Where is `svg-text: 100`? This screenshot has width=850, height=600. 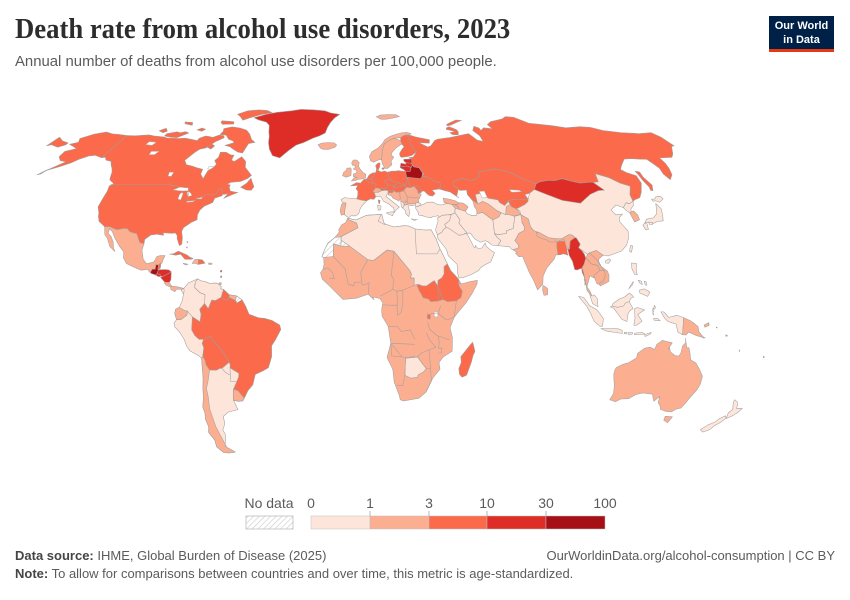 svg-text: 100 is located at coordinates (605, 503).